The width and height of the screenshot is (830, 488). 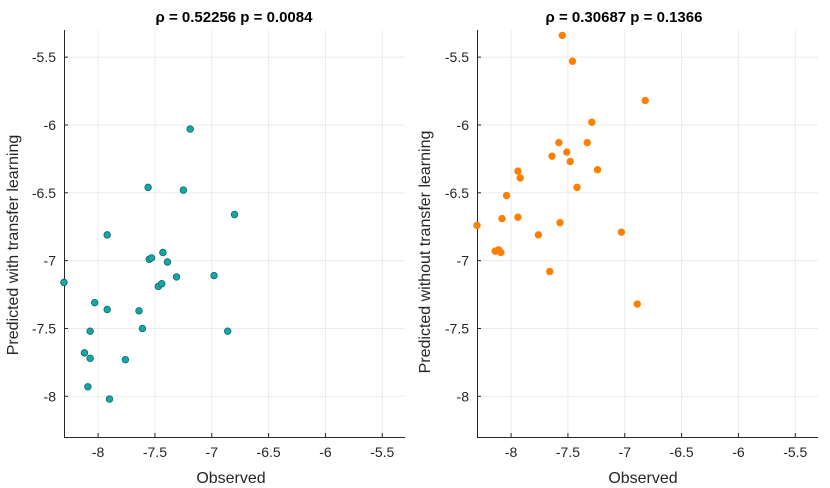 What do you see at coordinates (235, 17) in the screenshot?
I see `chart-title: ρ = 0.52256 p = 0.0084` at bounding box center [235, 17].